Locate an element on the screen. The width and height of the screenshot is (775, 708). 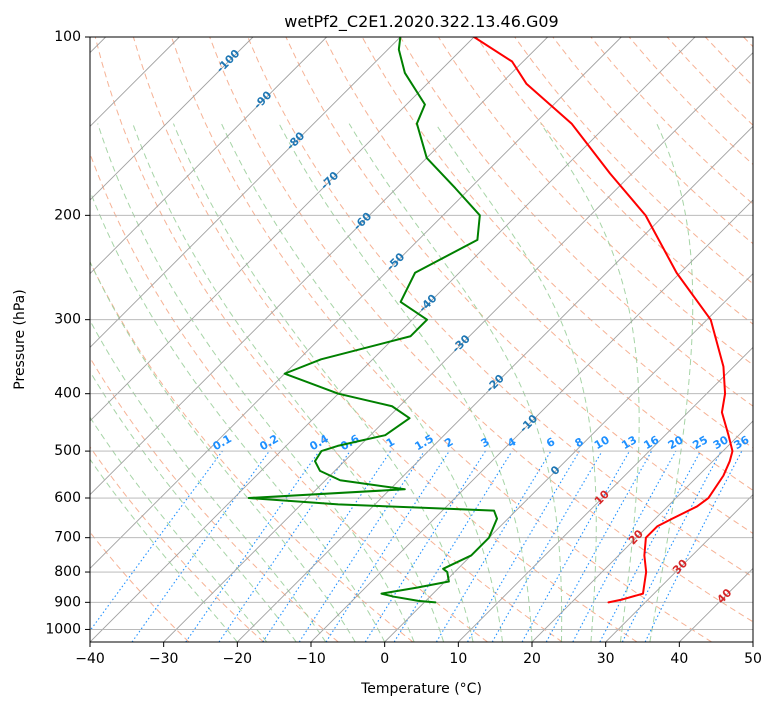
mixing-ratio-label: 20 is located at coordinates (676, 442).